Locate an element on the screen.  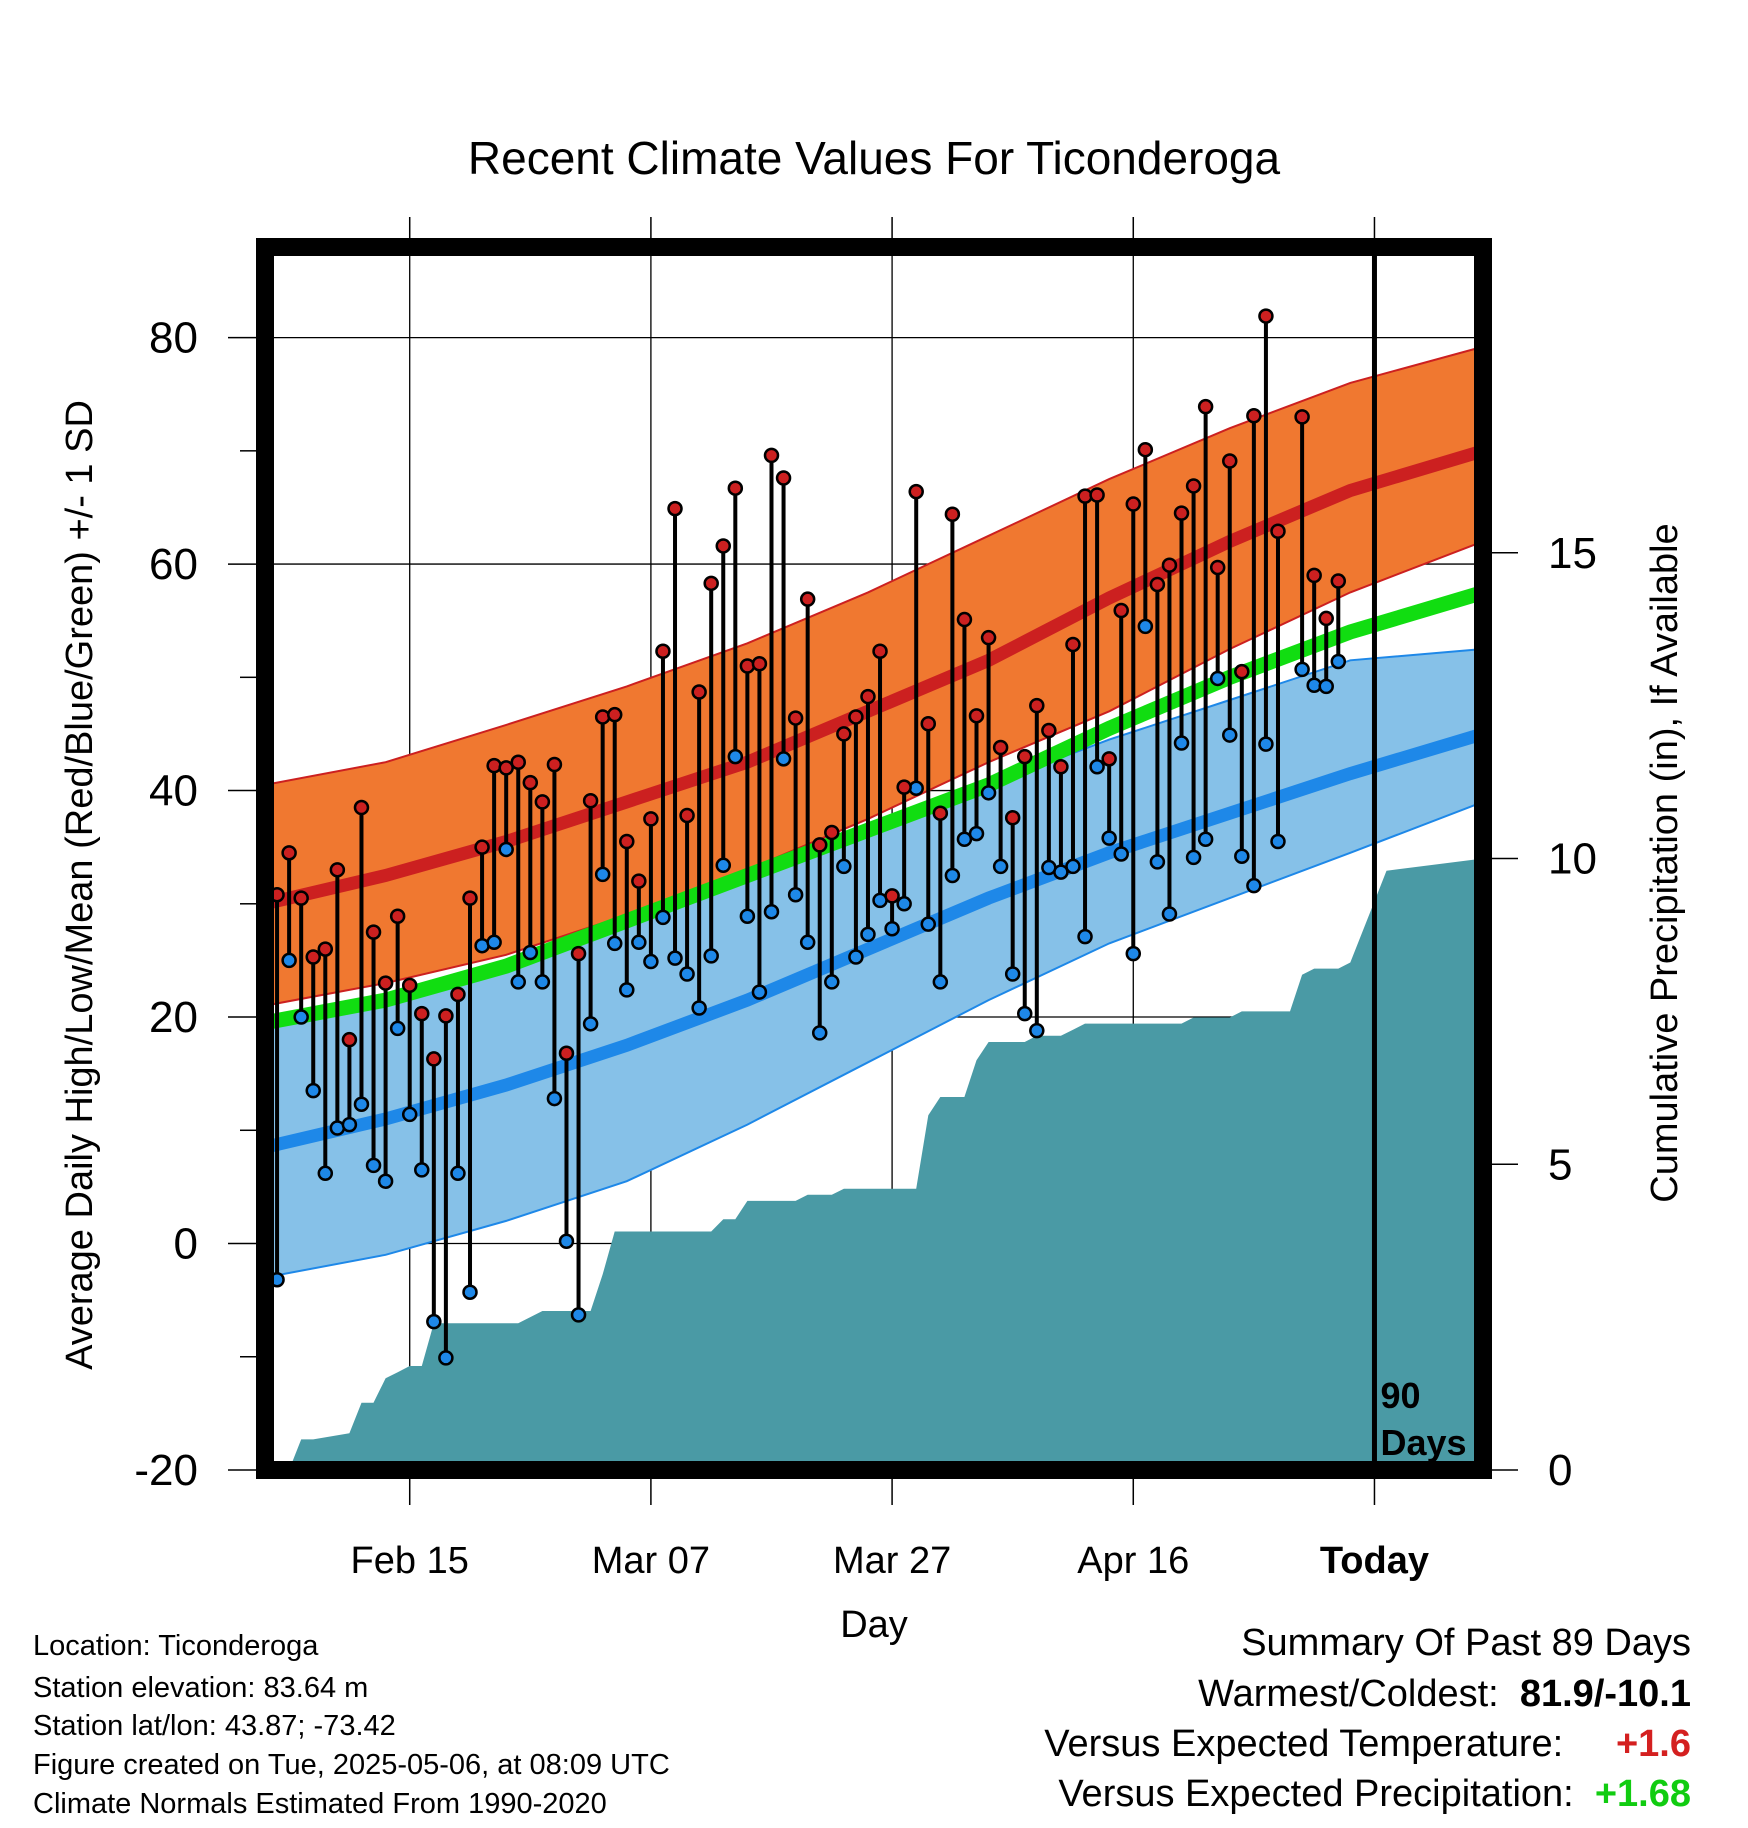
precip-label: Versus Expected Precipitation: is located at coordinates (1316, 1794).